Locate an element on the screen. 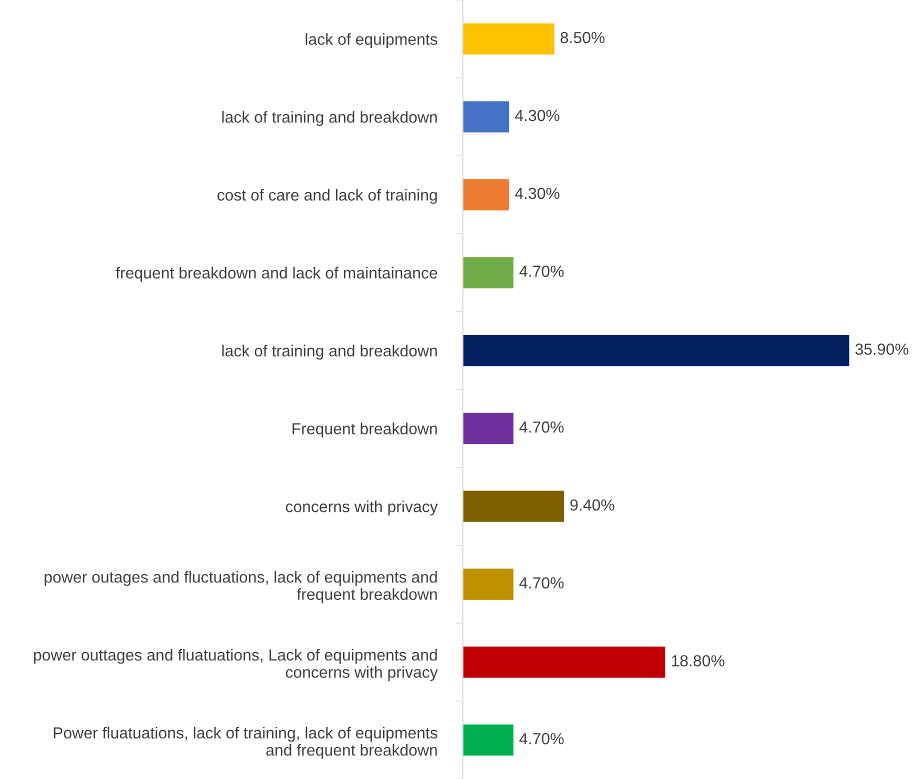 This screenshot has width=922, height=779. y-tick-label: concerns with privacy is located at coordinates (362, 508).